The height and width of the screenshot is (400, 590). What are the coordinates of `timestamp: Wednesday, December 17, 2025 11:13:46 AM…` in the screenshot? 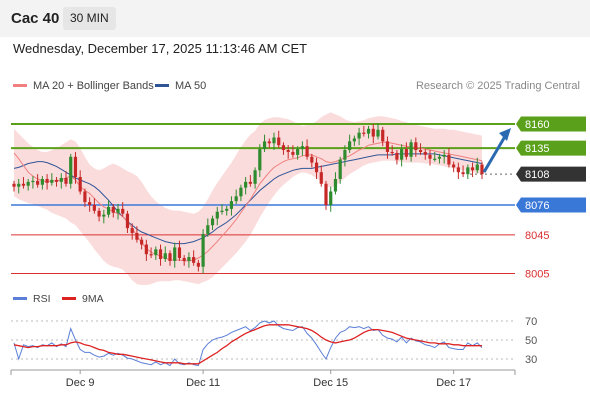 It's located at (160, 48).